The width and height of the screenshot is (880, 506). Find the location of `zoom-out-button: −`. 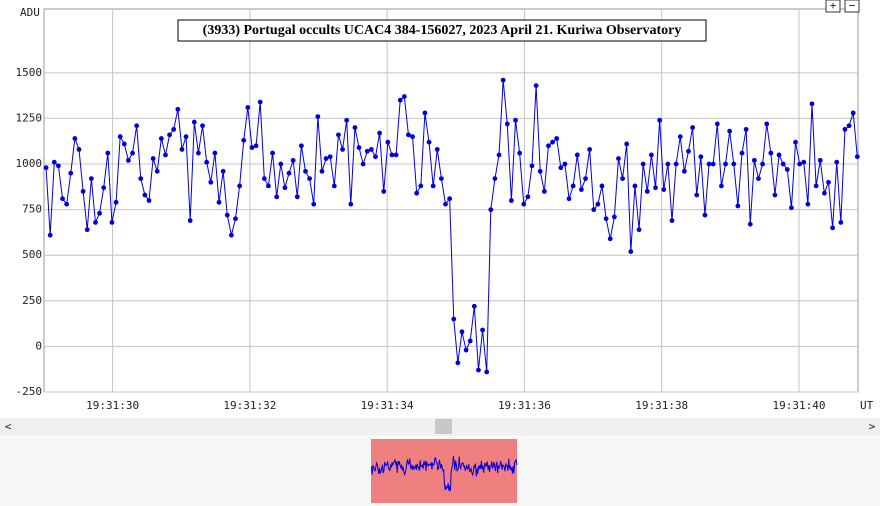

zoom-out-button: − is located at coordinates (852, 6).